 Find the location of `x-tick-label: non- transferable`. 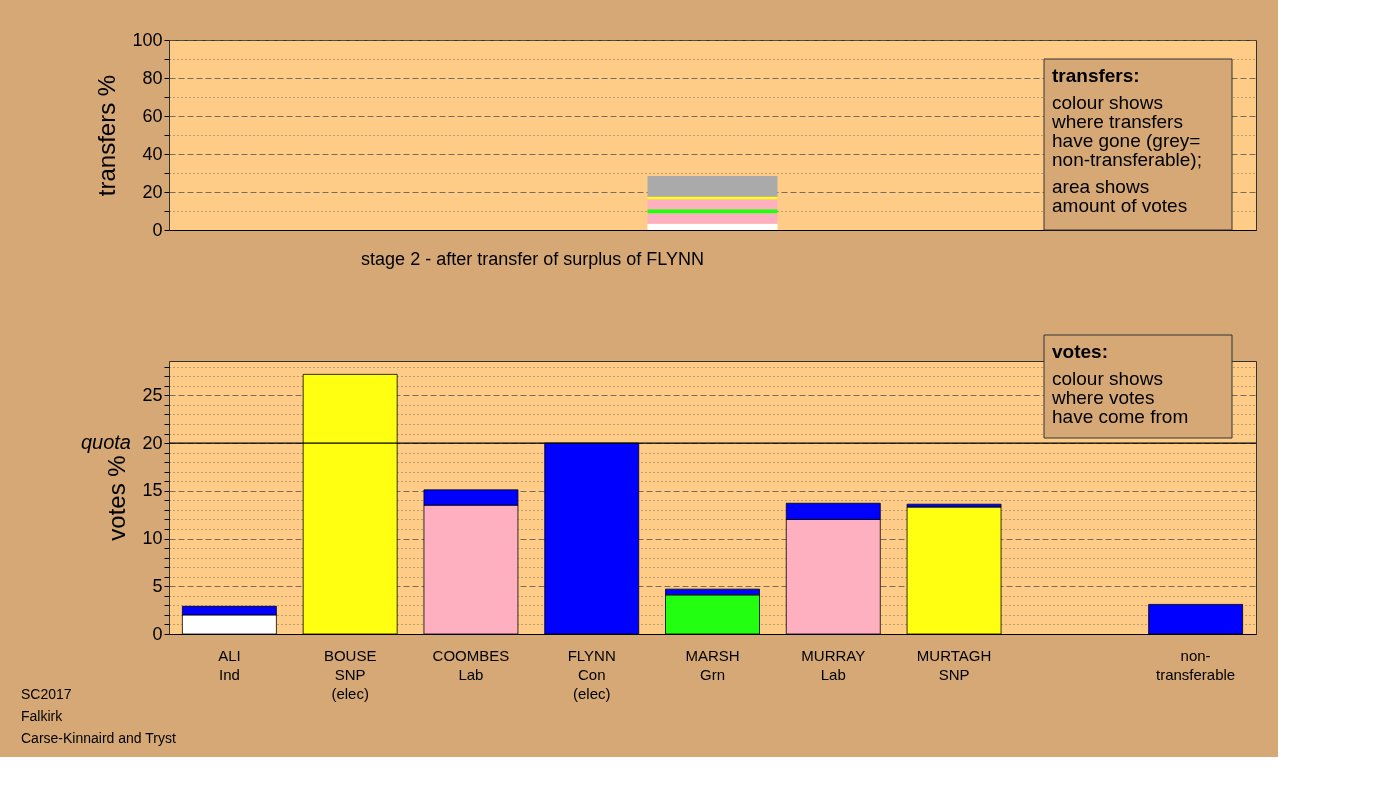

x-tick-label: non- transferable is located at coordinates (1196, 664).